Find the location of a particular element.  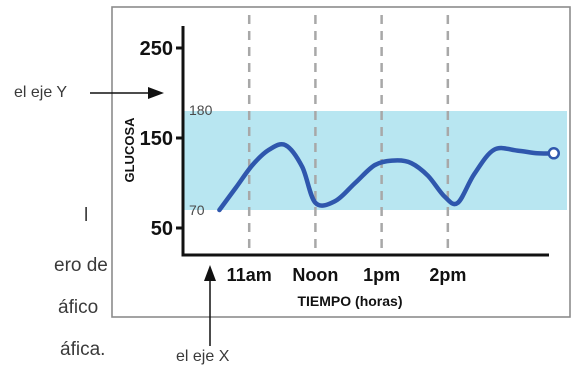

target-low-label: 70 is located at coordinates (197, 210).